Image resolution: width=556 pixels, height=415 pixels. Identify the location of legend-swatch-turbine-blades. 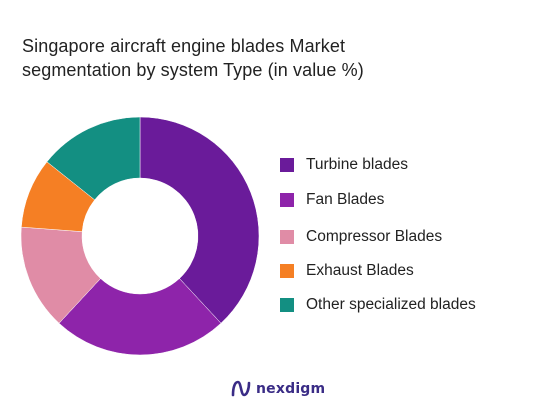
(287, 165).